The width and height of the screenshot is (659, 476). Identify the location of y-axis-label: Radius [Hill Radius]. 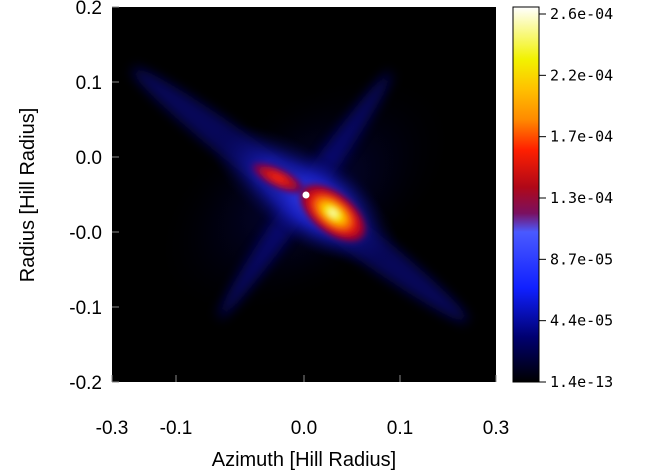
(28, 195).